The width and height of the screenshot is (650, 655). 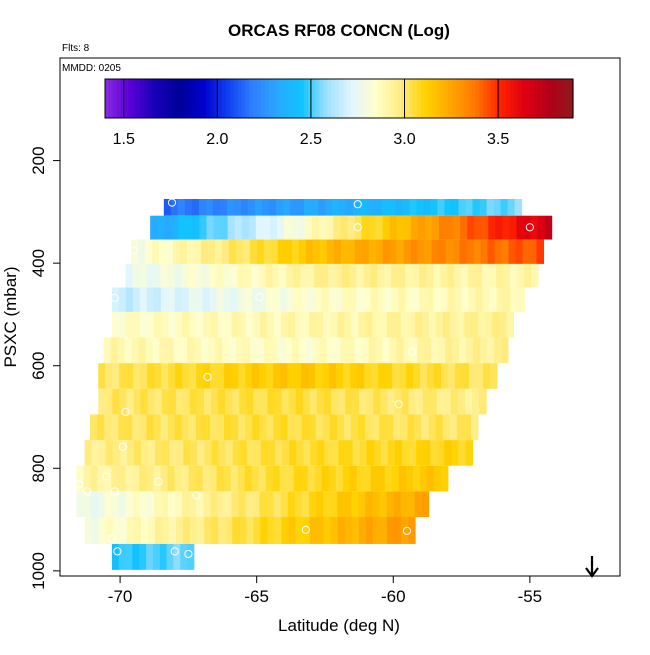 What do you see at coordinates (498, 139) in the screenshot?
I see `colorbar-tick-label: 3.5` at bounding box center [498, 139].